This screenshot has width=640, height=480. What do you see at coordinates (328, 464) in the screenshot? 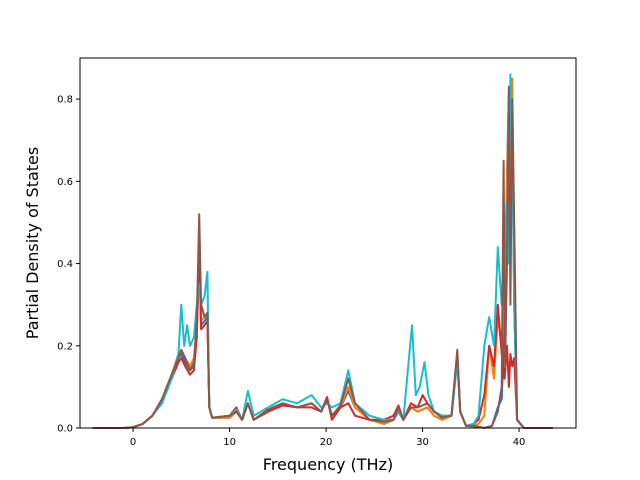
I see `x-axis-title: Frequency (THz)` at bounding box center [328, 464].